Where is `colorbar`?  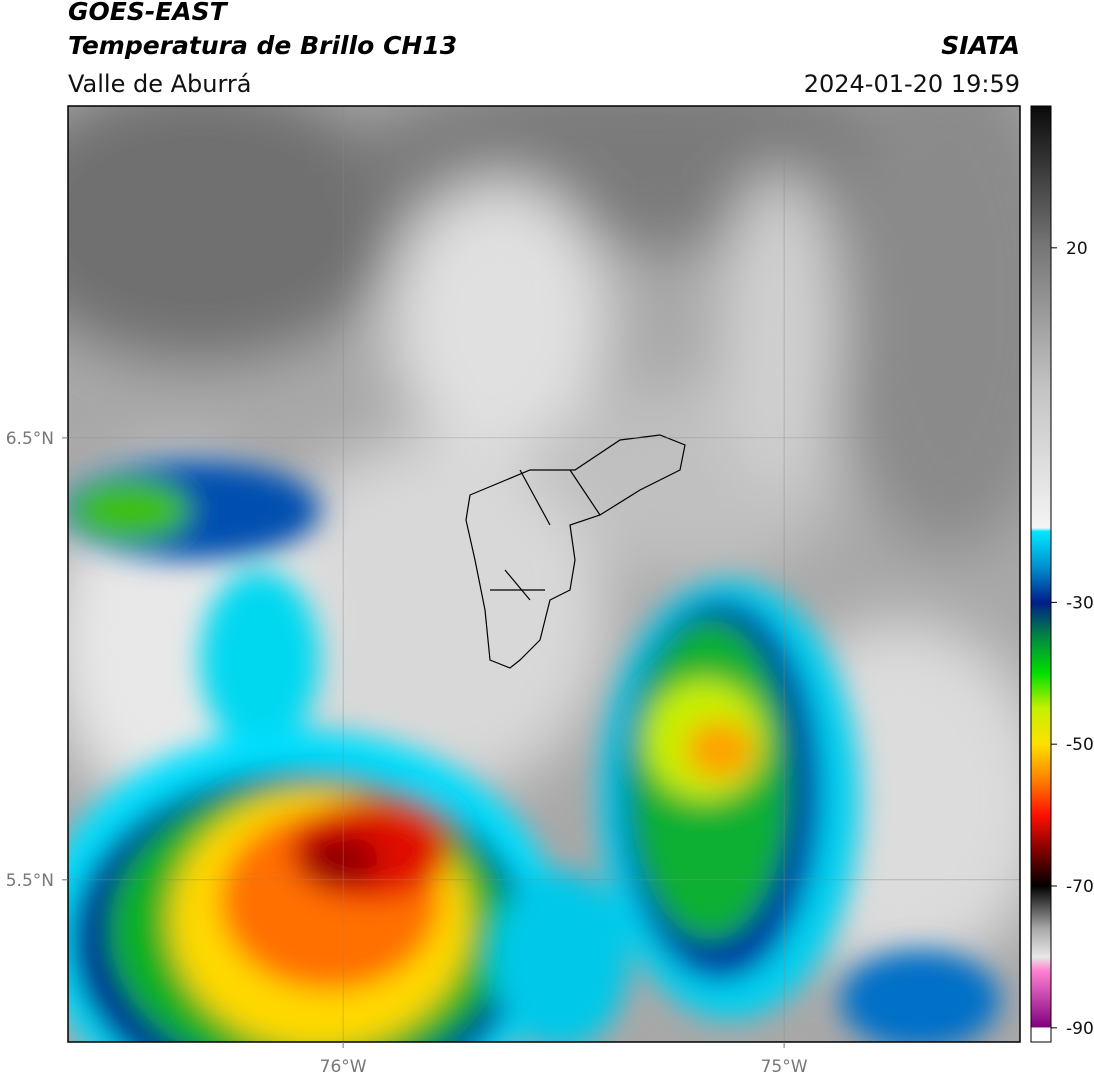 colorbar is located at coordinates (1041, 574).